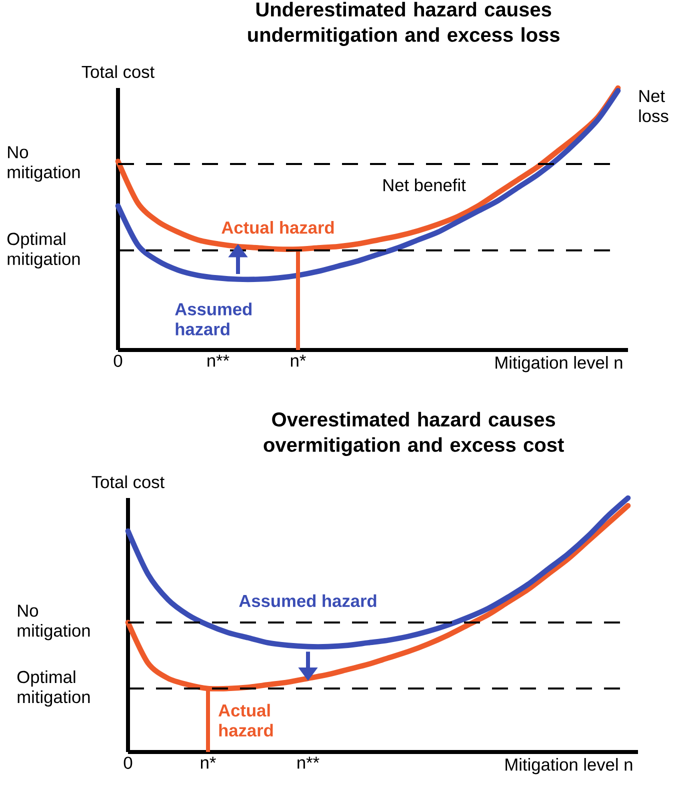 The height and width of the screenshot is (791, 692). What do you see at coordinates (425, 185) in the screenshot?
I see `annotation: Net benefit` at bounding box center [425, 185].